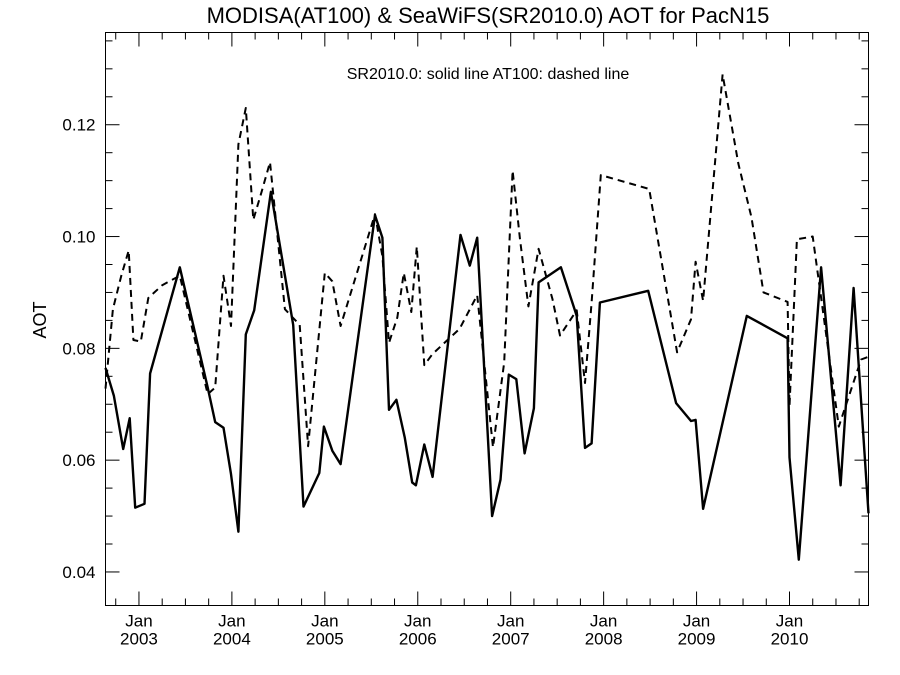 The image size is (900, 675). Describe the element at coordinates (511, 639) in the screenshot. I see `x-tick-year-label: 2007` at that location.